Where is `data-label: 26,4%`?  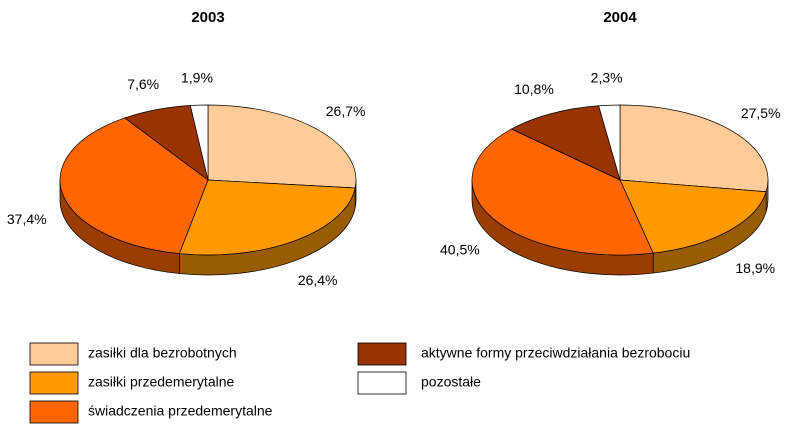
data-label: 26,4% is located at coordinates (318, 280).